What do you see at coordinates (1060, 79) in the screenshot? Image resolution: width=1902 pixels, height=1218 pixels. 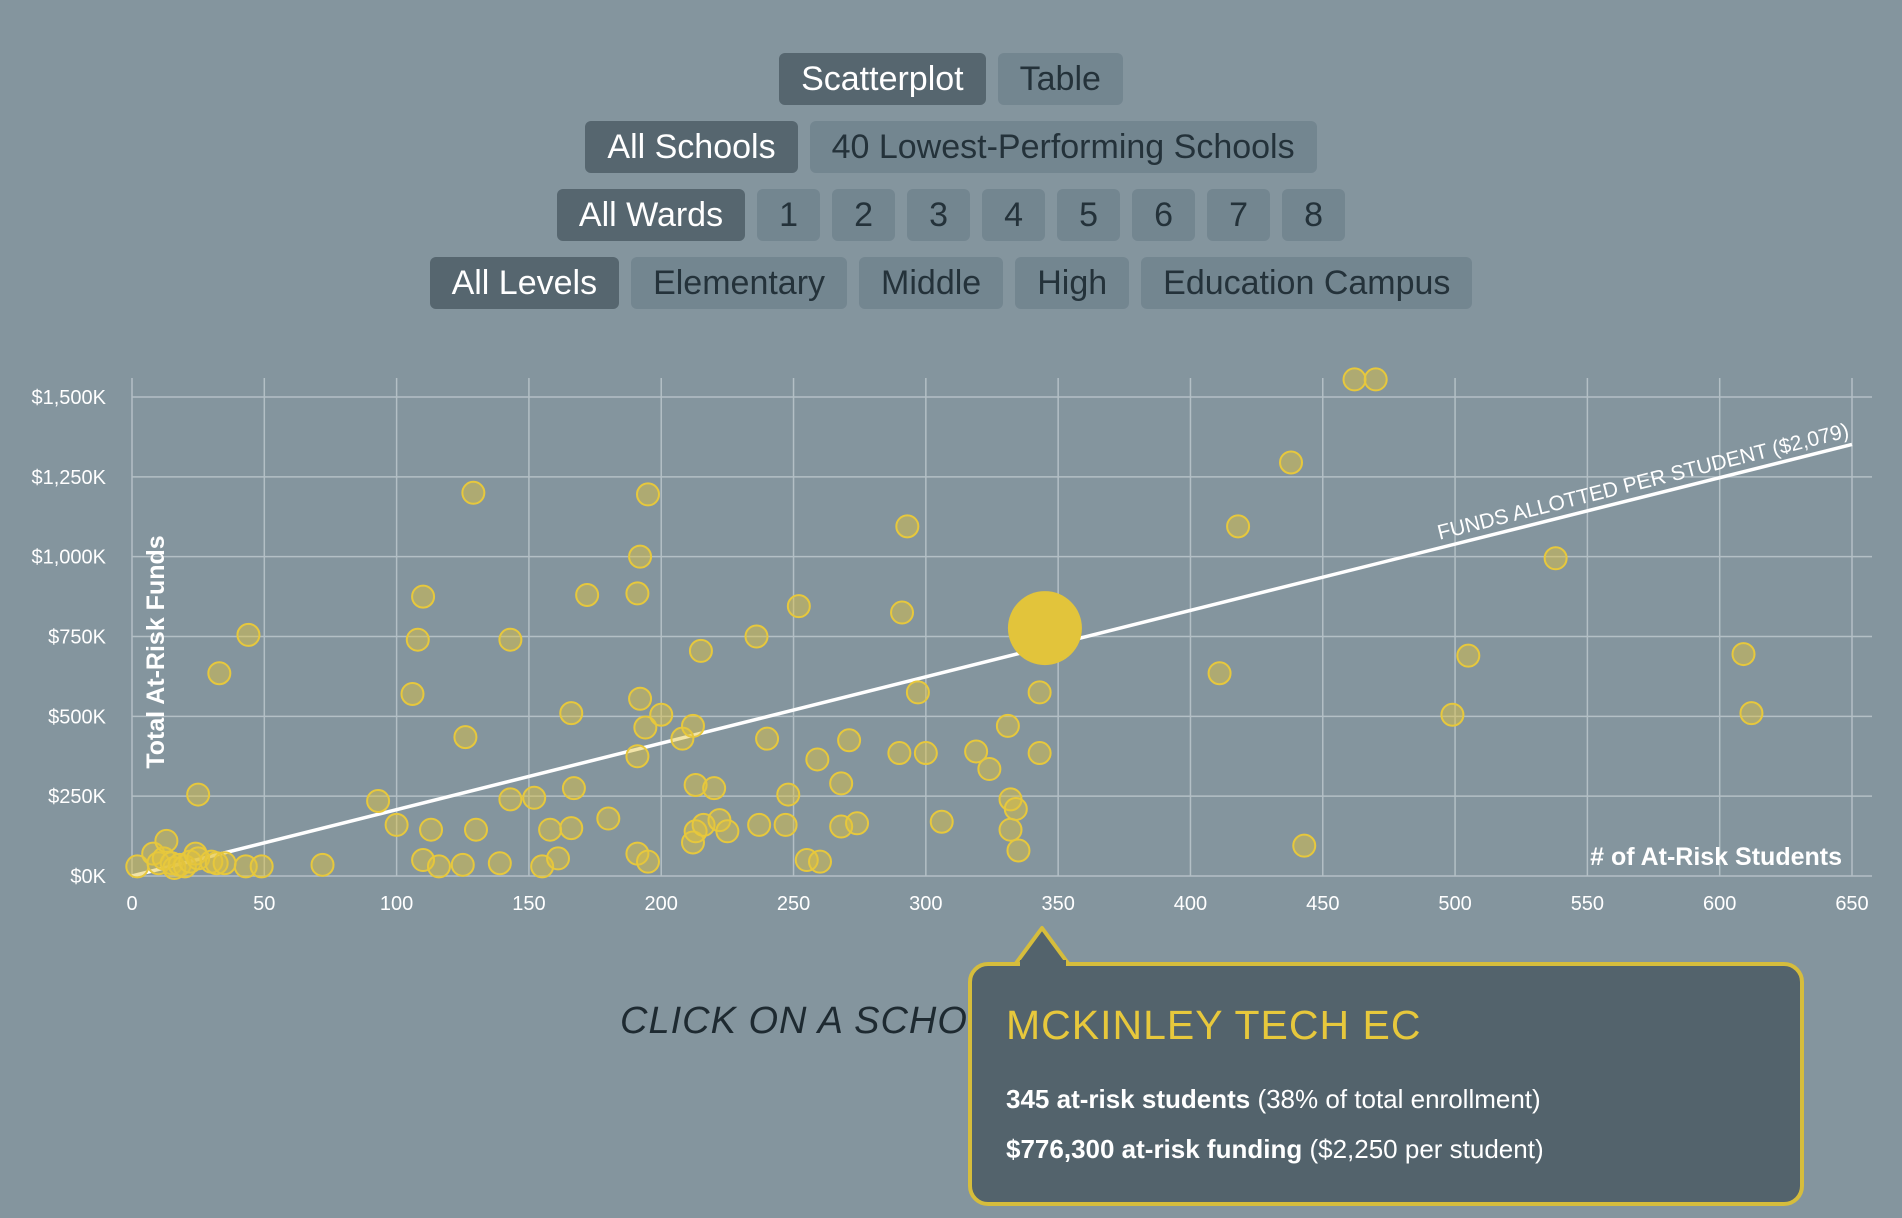 I see `table-button: Table` at bounding box center [1060, 79].